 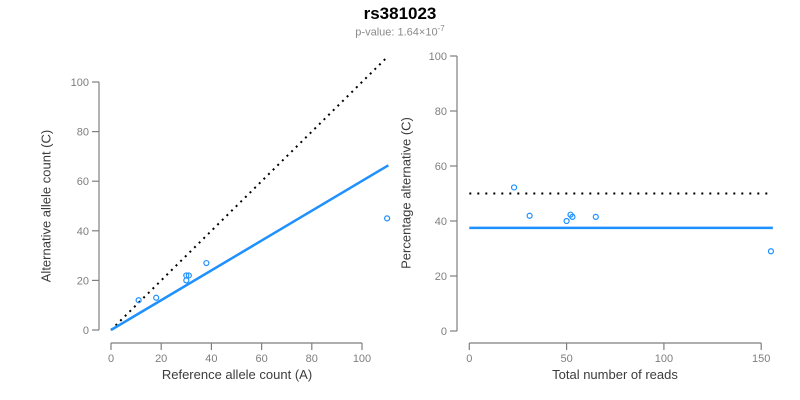 What do you see at coordinates (400, 13) in the screenshot?
I see `figure-title: rs381023` at bounding box center [400, 13].